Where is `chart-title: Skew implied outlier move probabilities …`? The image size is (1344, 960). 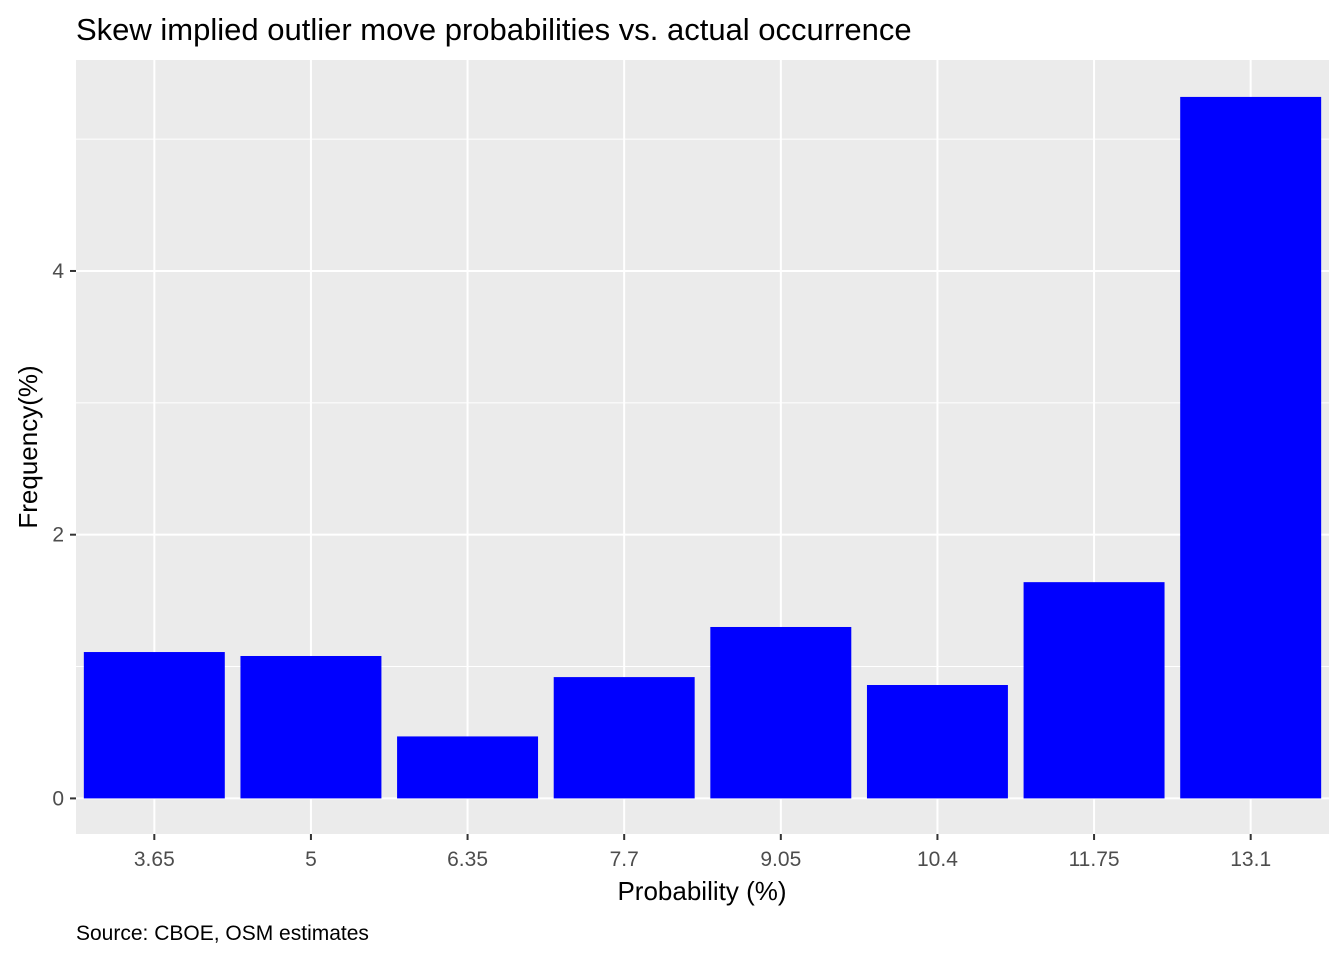 chart-title: Skew implied outlier move probabilities … is located at coordinates (494, 29).